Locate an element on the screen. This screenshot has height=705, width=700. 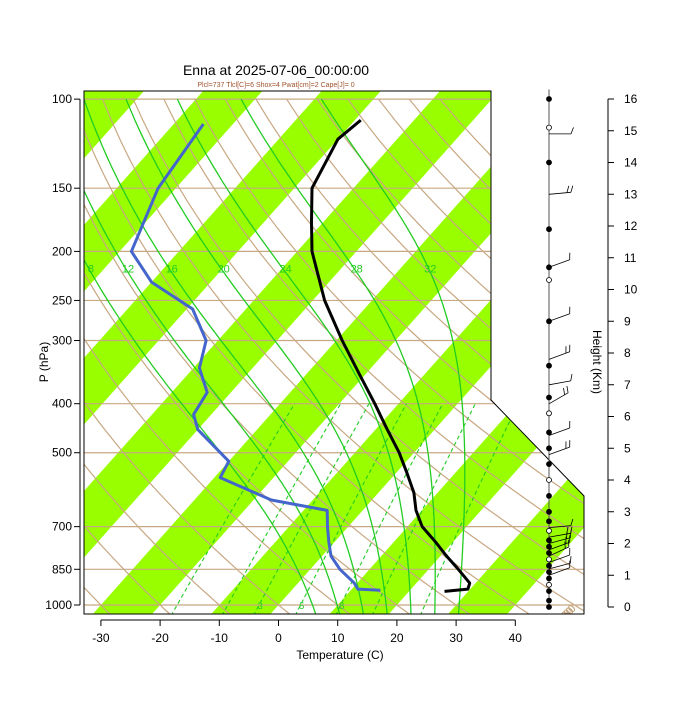
height-tick-label: 3 is located at coordinates (627, 512).